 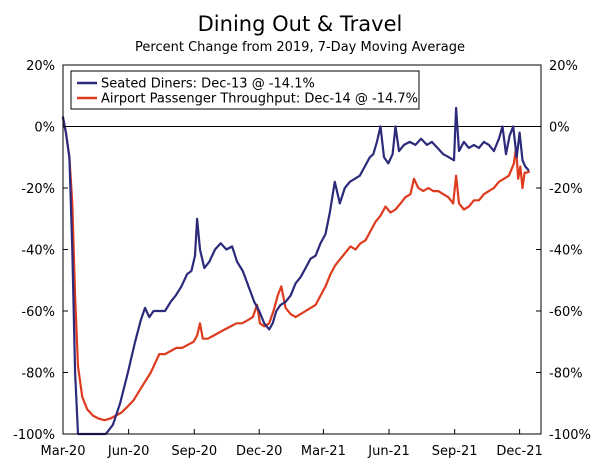 I want to click on y-tick-label-right: -80%, so click(x=566, y=374).